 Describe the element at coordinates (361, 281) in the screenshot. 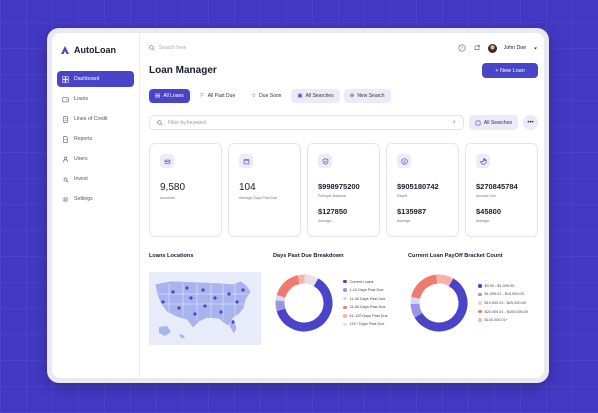

I see `legend-label: Current Loans` at that location.